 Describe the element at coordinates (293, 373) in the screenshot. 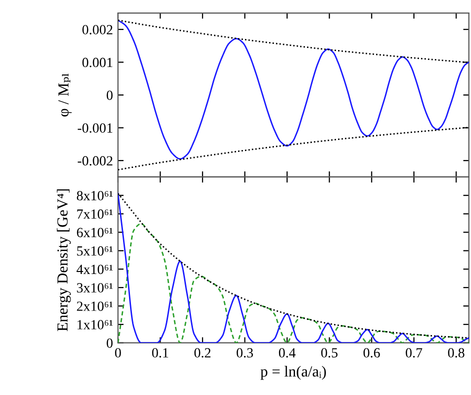

I see `x-axis-title: p = ln(a/aᵢ)` at that location.